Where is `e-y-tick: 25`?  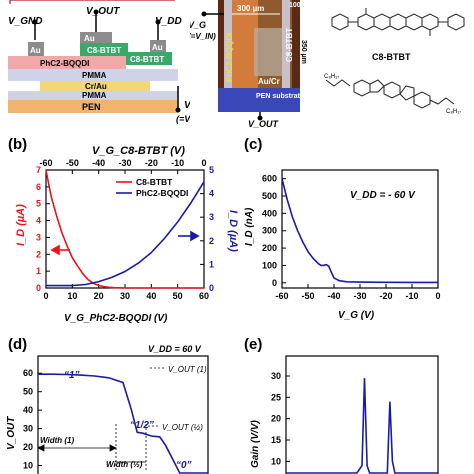
e-y-tick: 25 is located at coordinates (276, 397).